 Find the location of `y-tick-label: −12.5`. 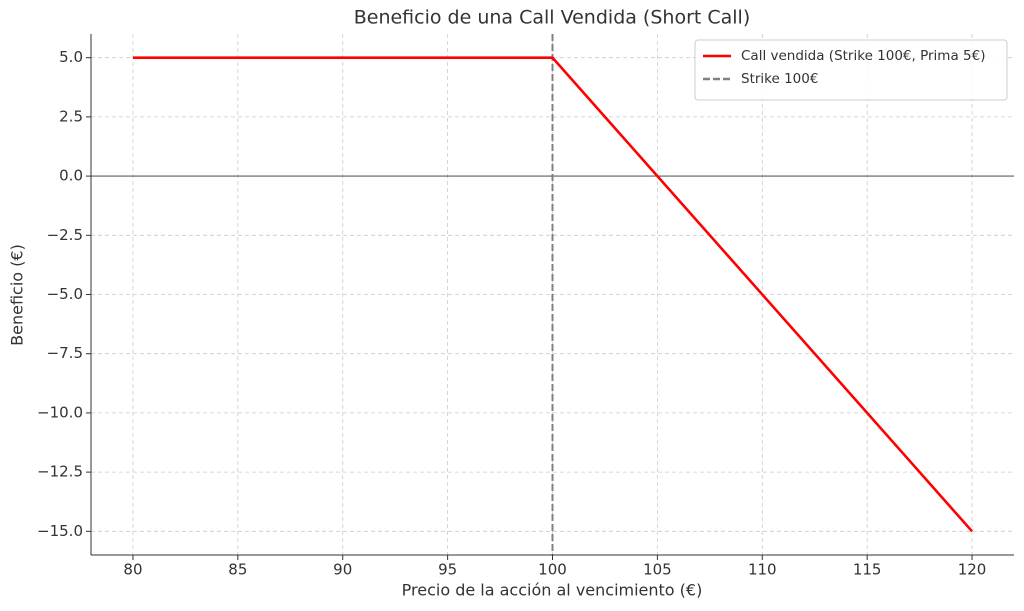

y-tick-label: −12.5 is located at coordinates (60, 472).